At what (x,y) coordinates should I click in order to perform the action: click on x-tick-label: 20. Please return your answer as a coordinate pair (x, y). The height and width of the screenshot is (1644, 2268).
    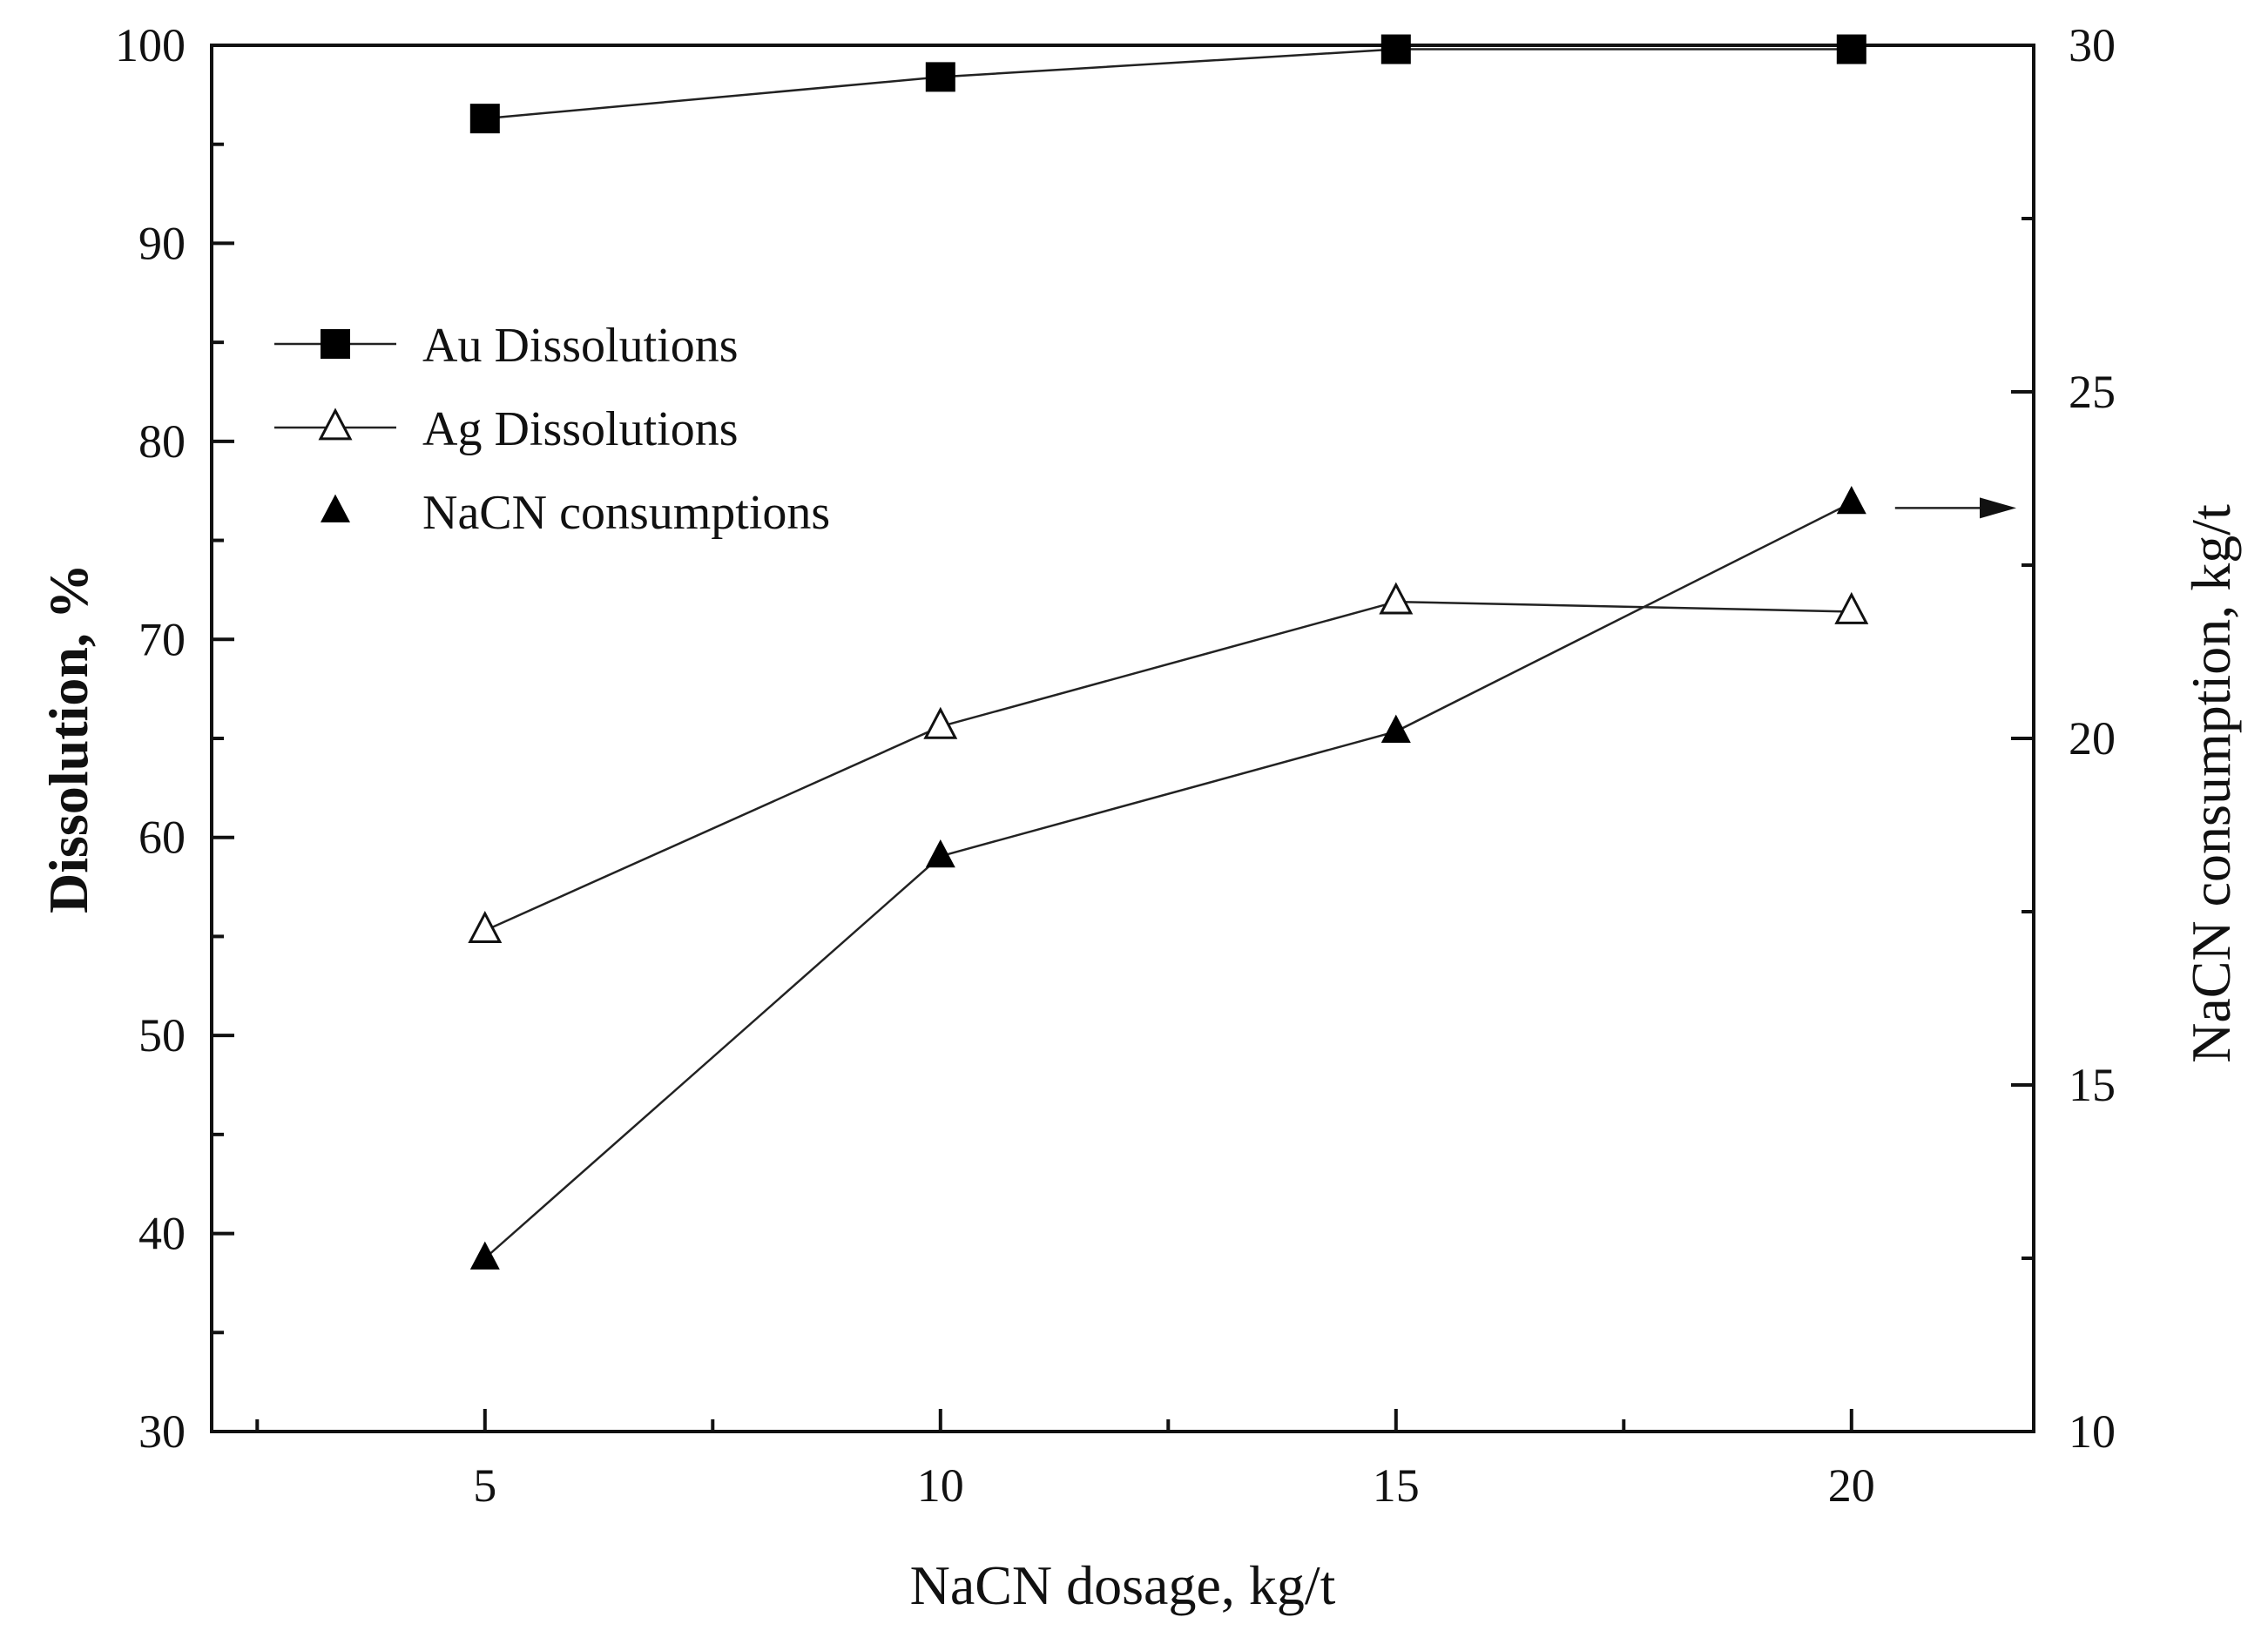
    Looking at the image, I should click on (1851, 1485).